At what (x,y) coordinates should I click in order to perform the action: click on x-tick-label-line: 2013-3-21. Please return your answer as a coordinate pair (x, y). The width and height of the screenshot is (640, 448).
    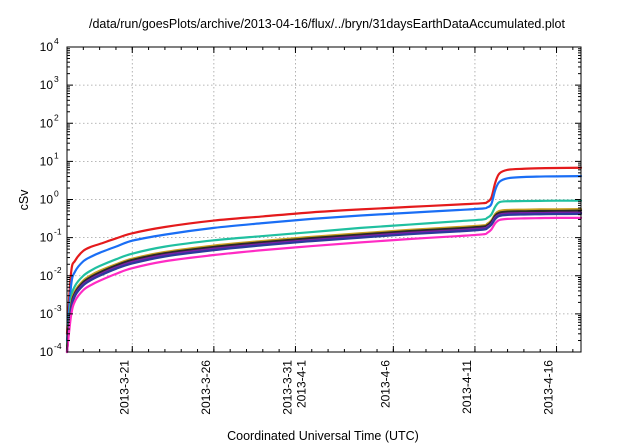
    Looking at the image, I should click on (124, 387).